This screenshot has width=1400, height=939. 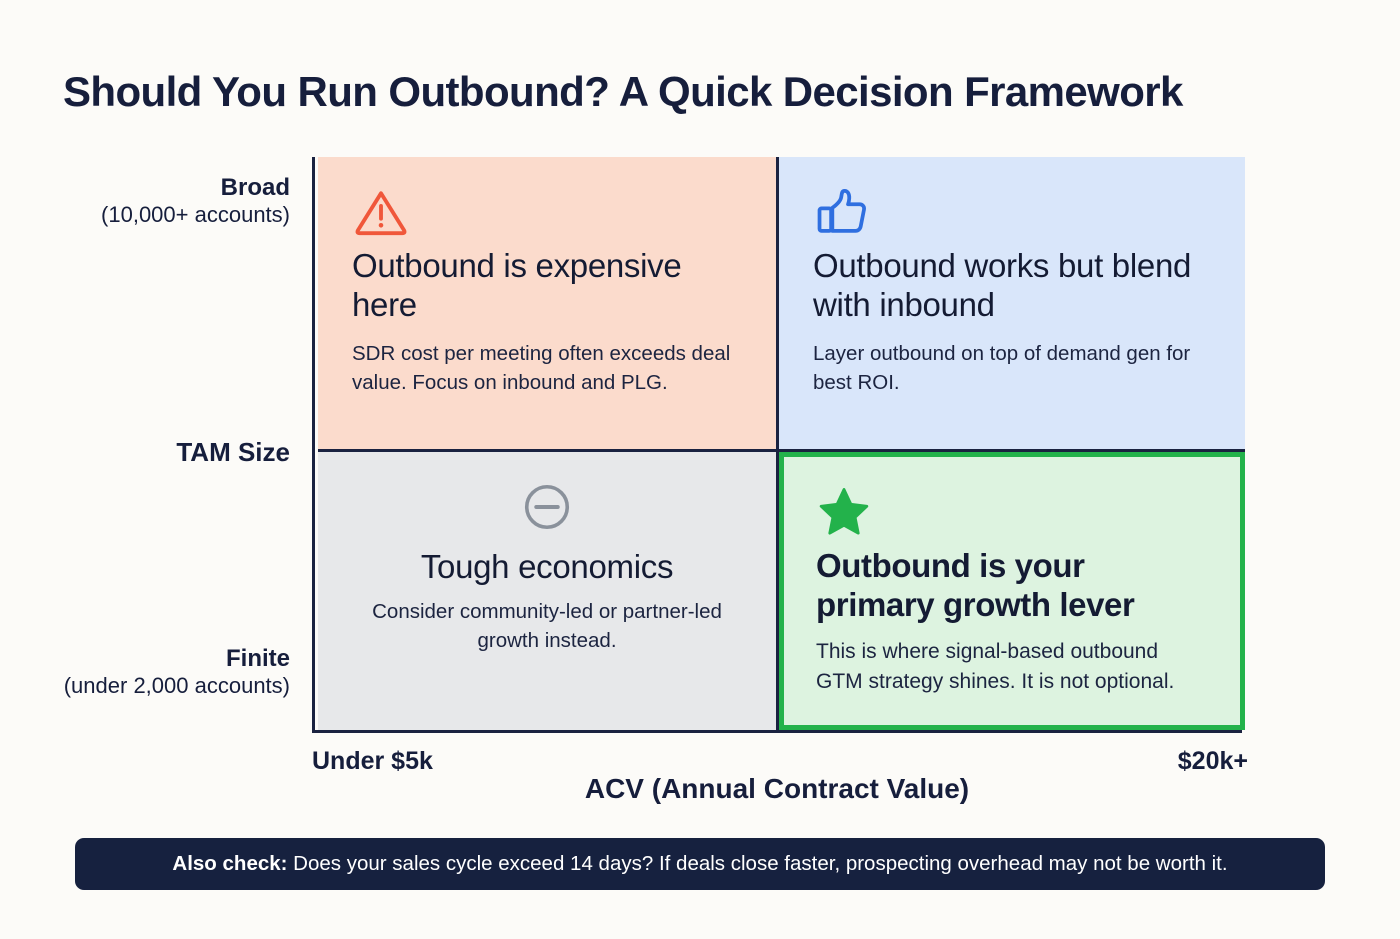 I want to click on y-axis-low-label-primary: Finite, so click(x=258, y=658).